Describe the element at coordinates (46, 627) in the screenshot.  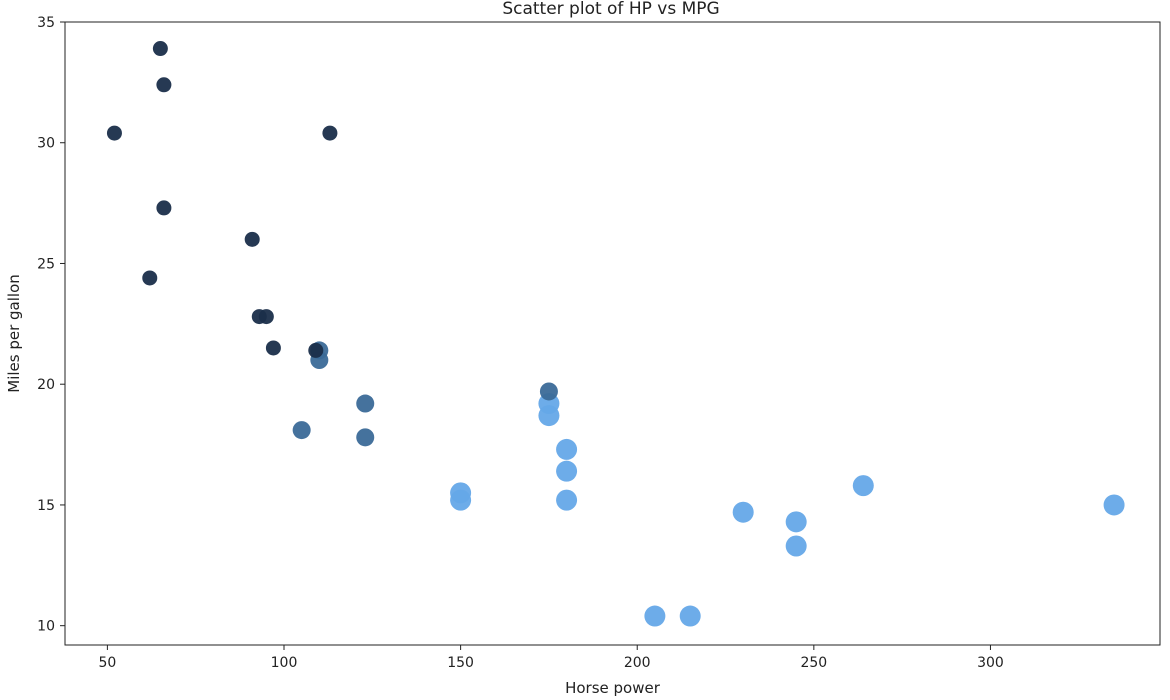
I see `y-tick-label: 10` at that location.